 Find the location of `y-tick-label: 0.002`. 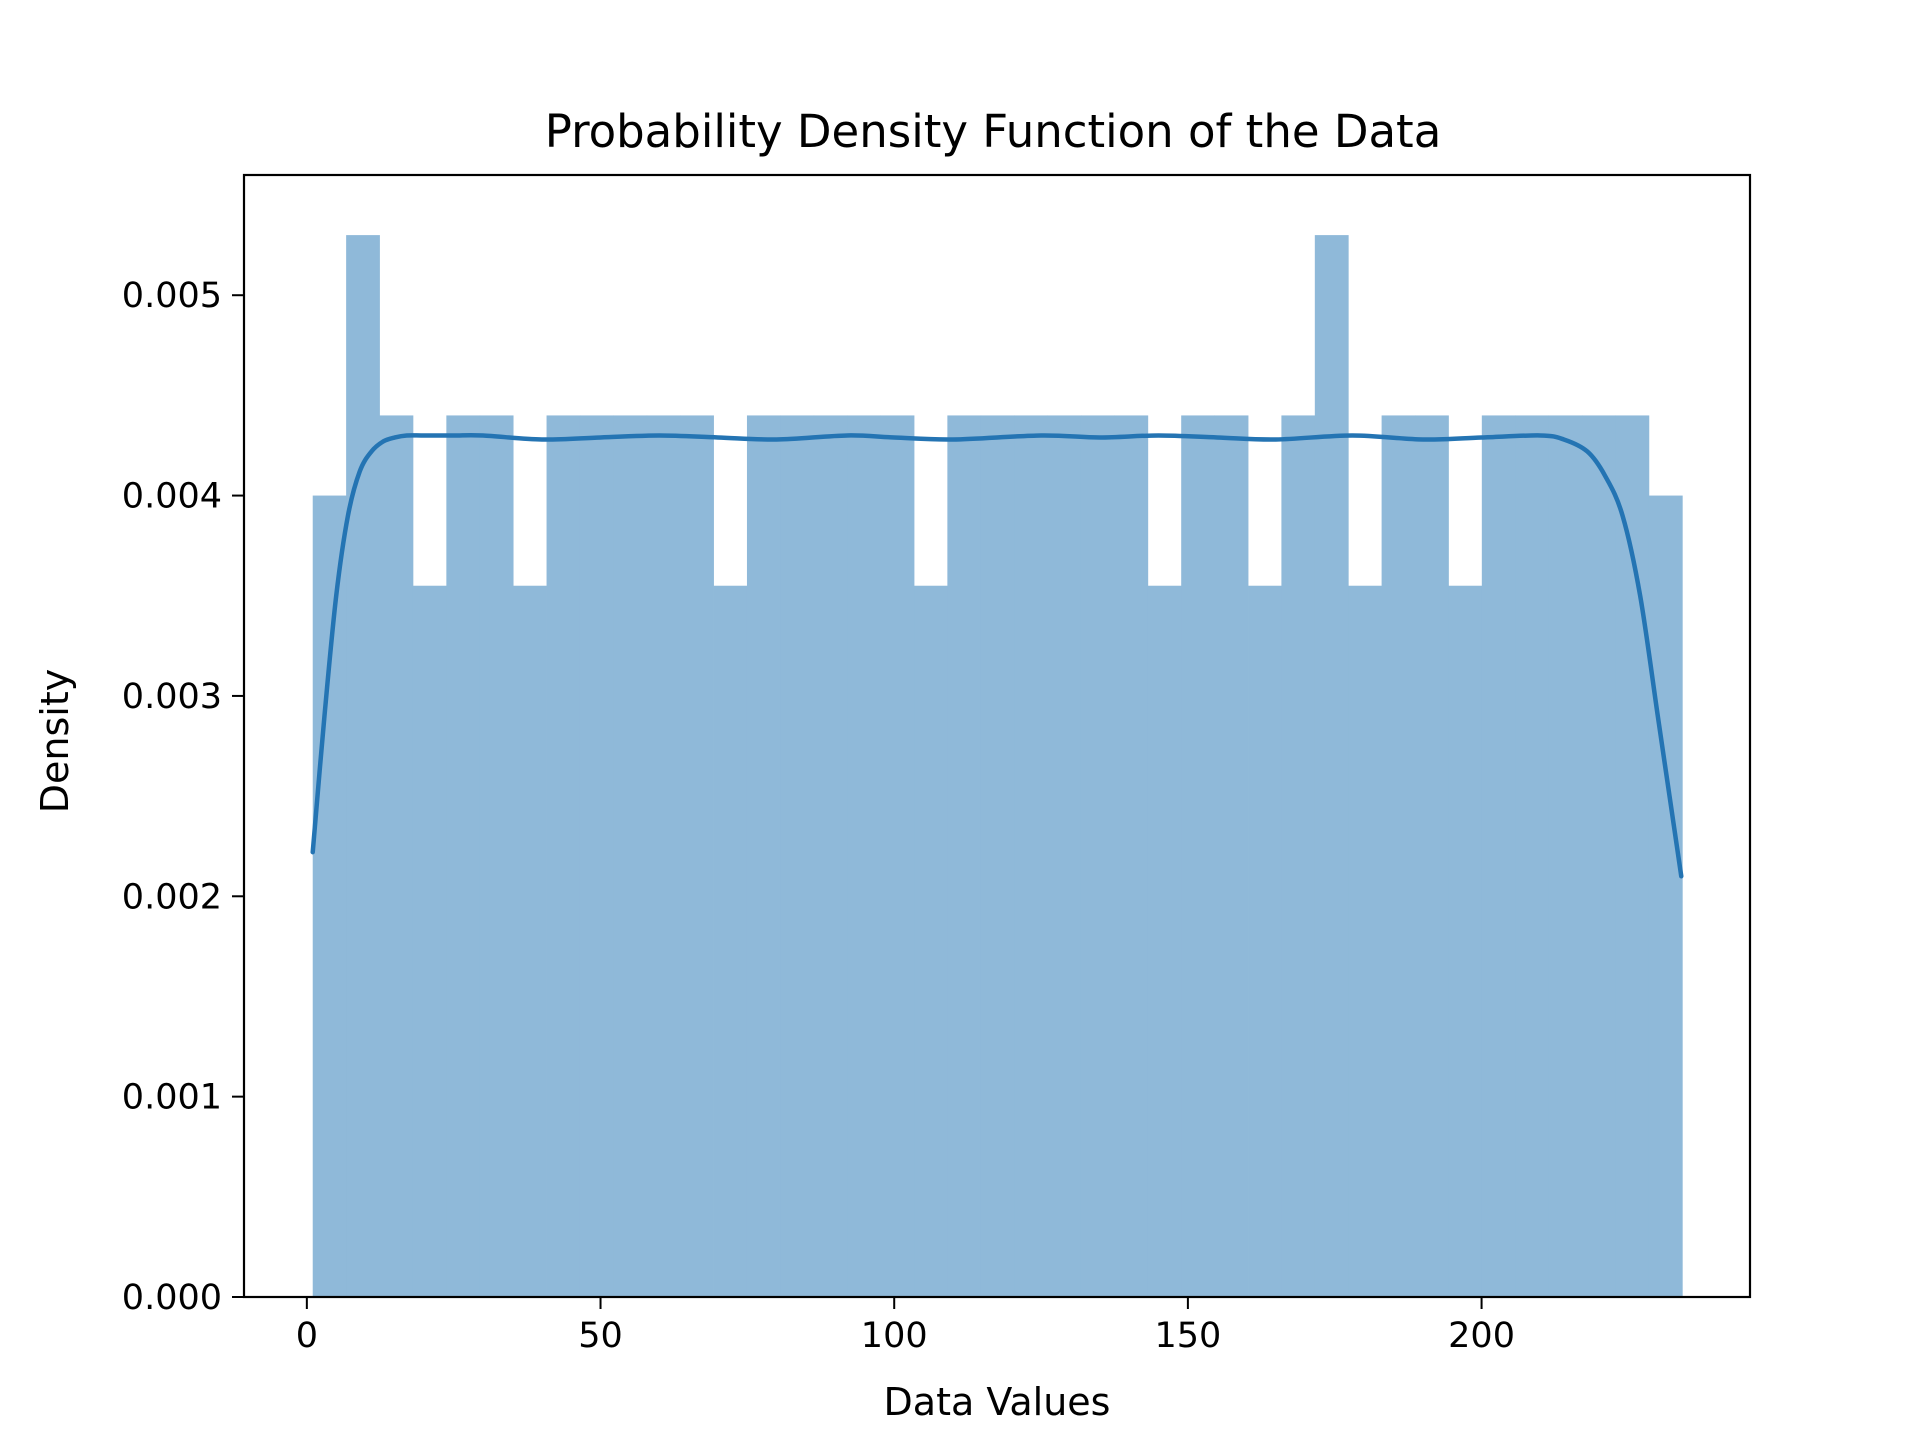

y-tick-label: 0.002 is located at coordinates (172, 897).